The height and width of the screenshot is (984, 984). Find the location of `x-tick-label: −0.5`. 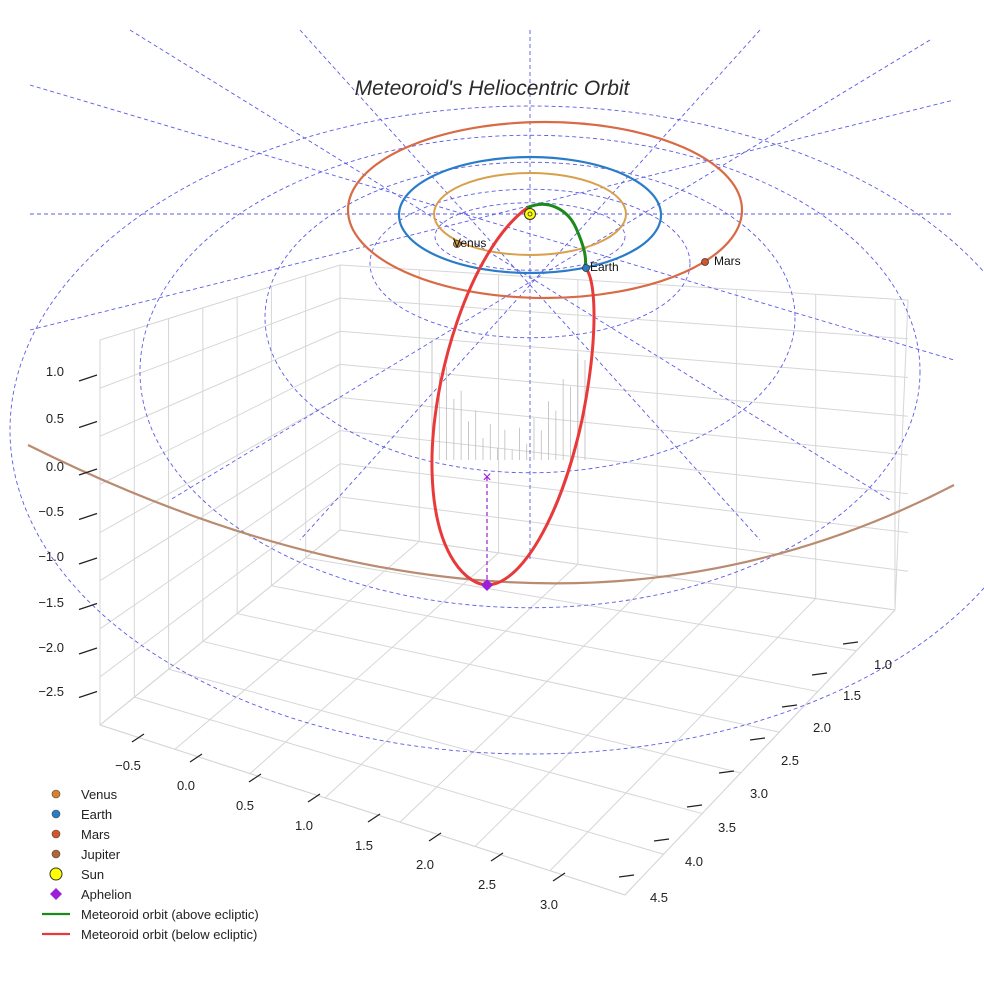

x-tick-label: −0.5 is located at coordinates (128, 765).